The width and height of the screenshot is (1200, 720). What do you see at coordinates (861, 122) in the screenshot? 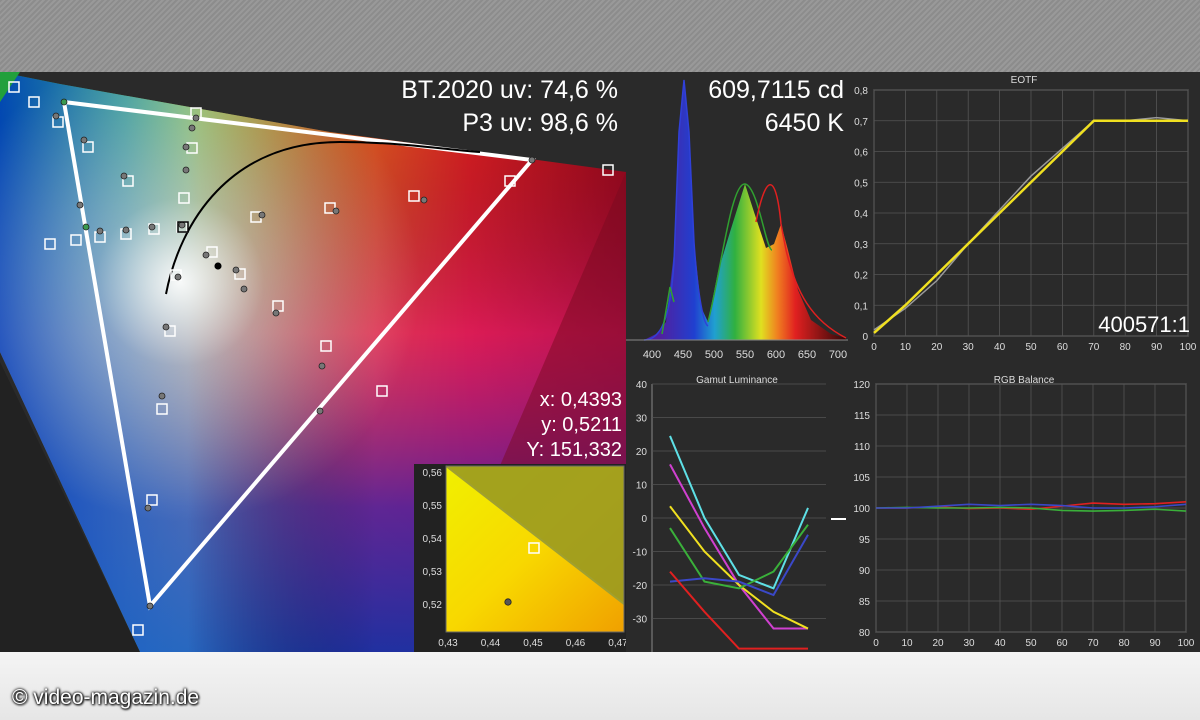
I see `eotf-y-tick: 0,7` at bounding box center [861, 122].